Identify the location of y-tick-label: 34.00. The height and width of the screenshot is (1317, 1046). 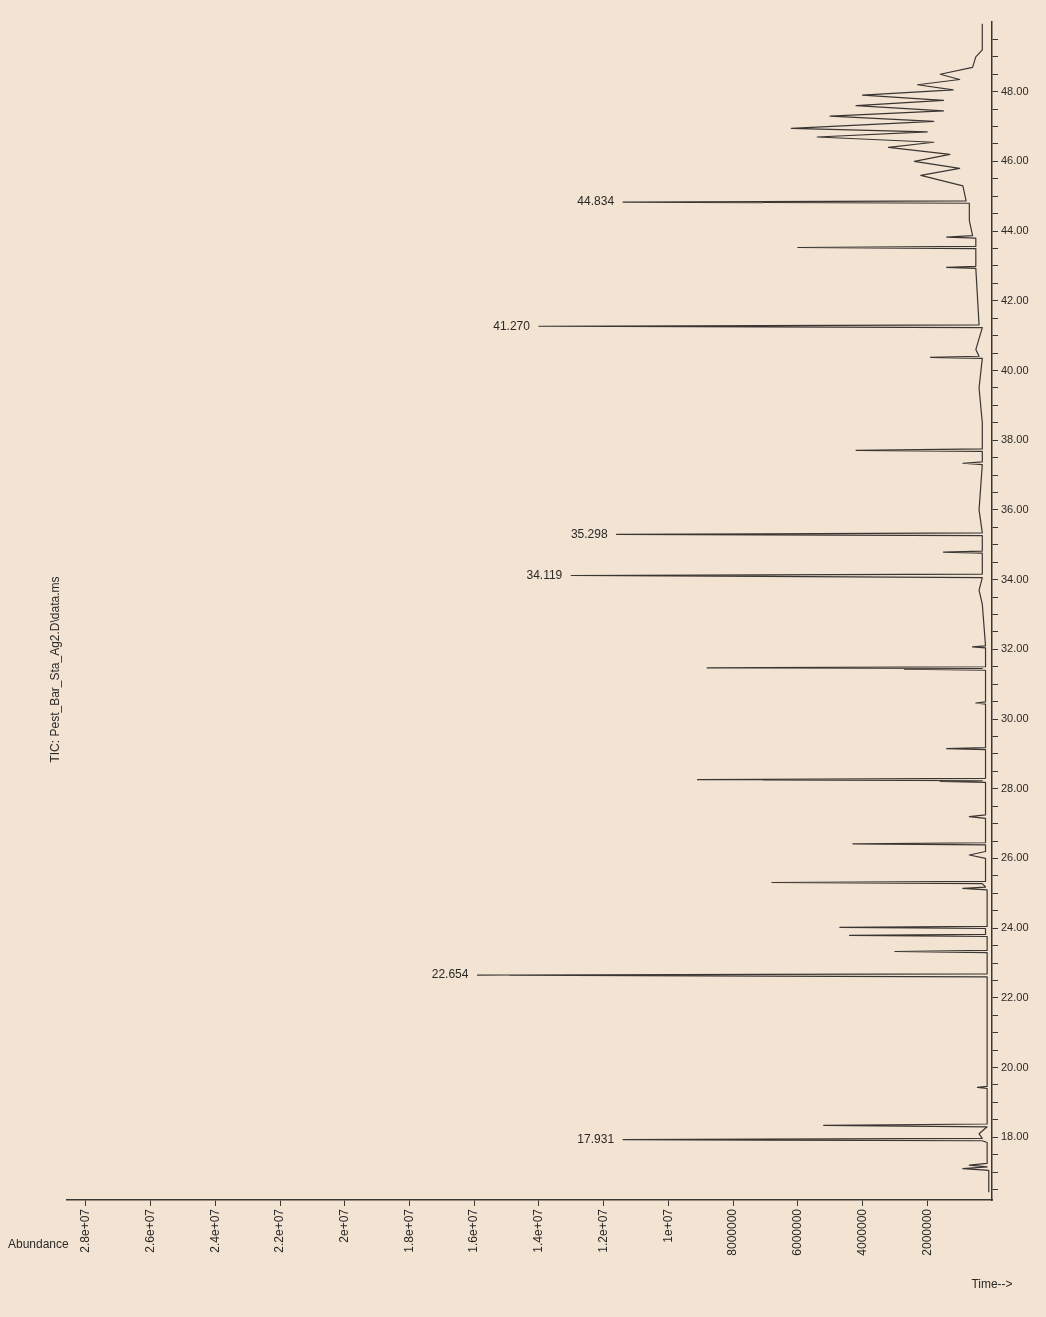
(1015, 578).